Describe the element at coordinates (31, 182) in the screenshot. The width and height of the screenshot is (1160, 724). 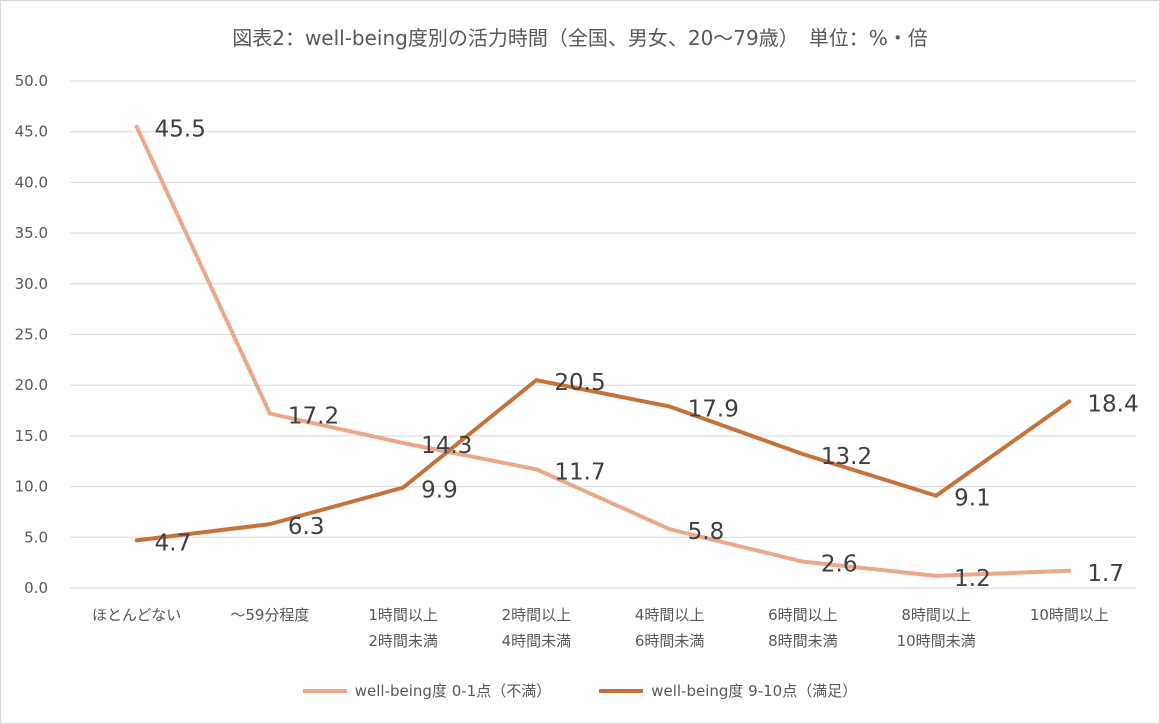
I see `y-tick-label: 40.0` at that location.